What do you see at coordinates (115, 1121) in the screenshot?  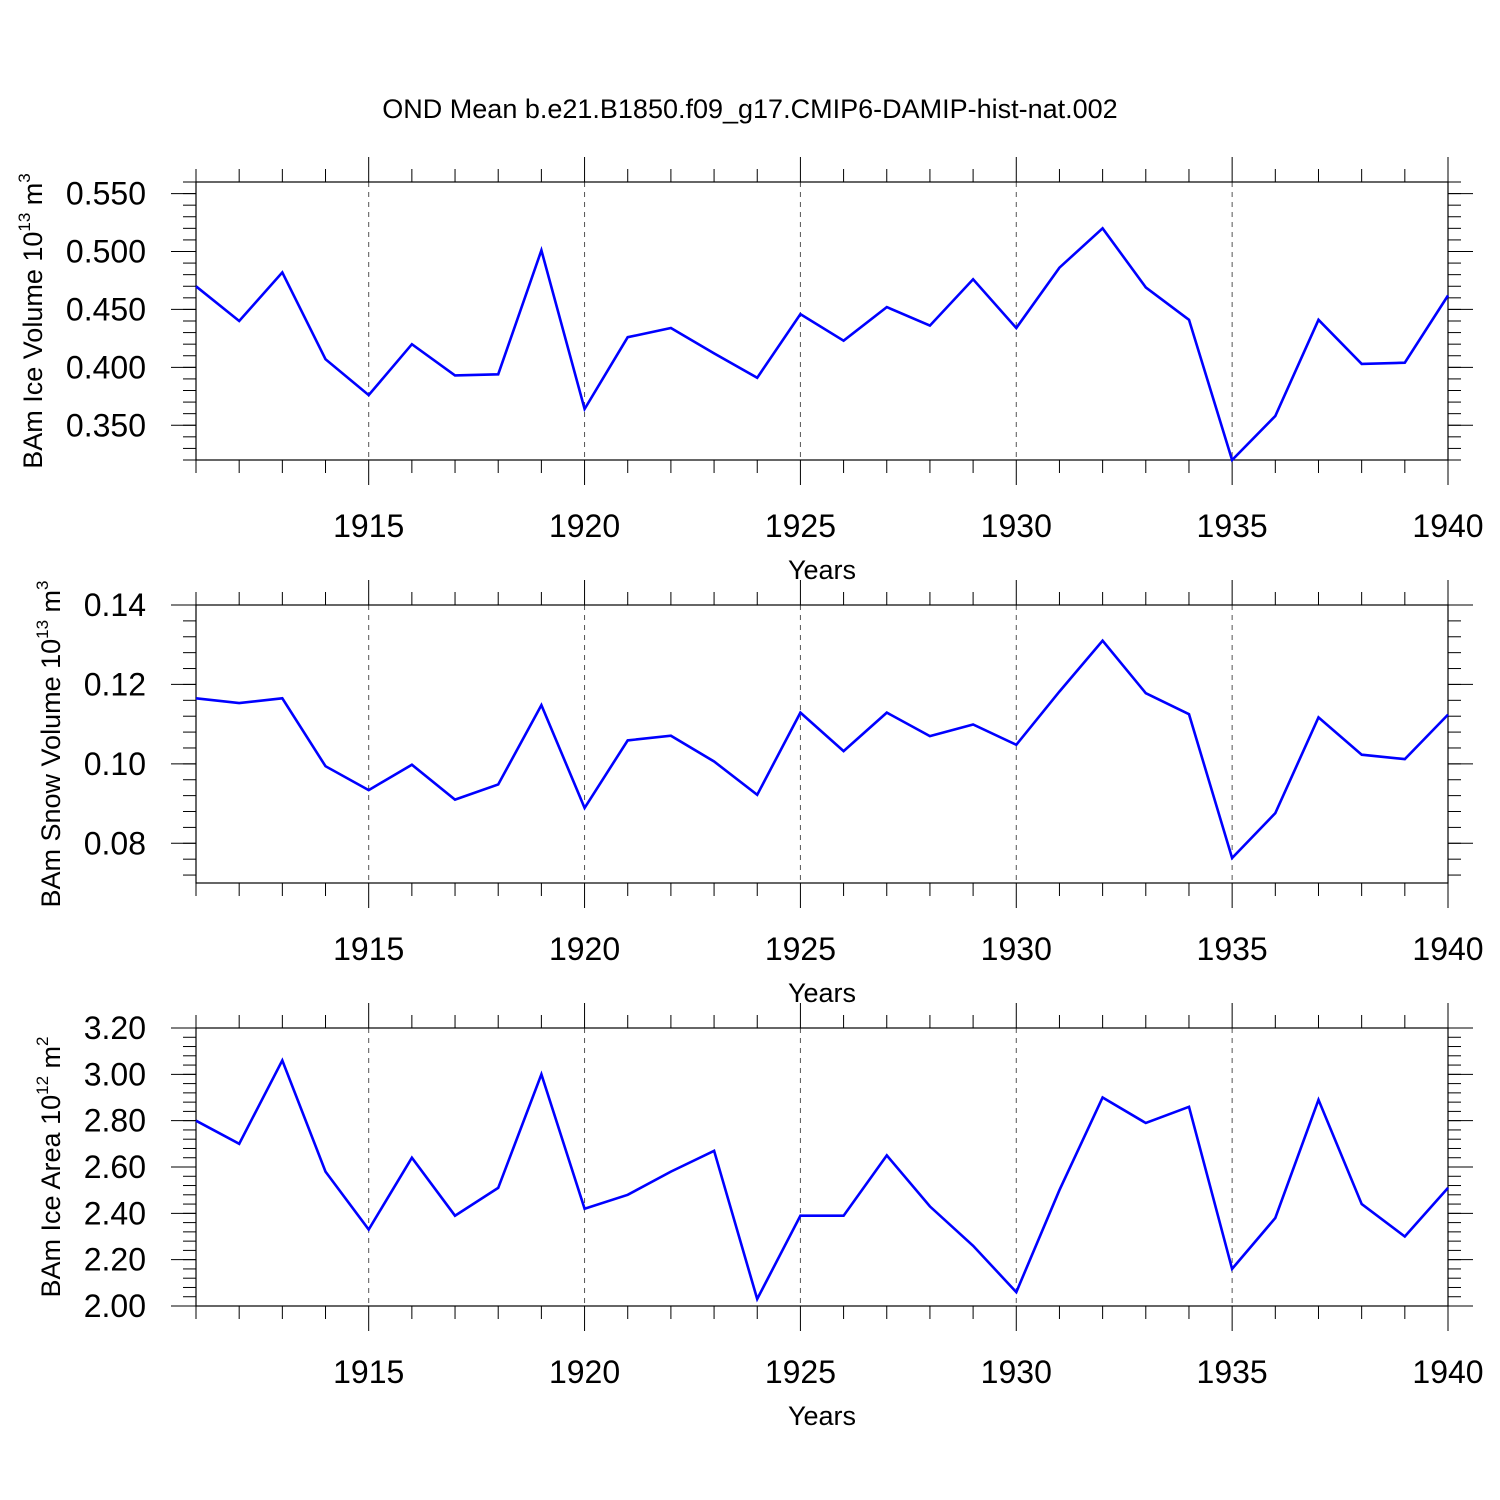 I see `y-tick-label: 2.80` at bounding box center [115, 1121].